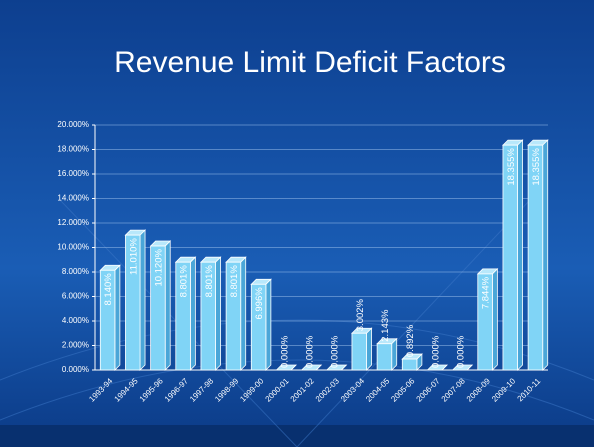 This screenshot has height=447, width=594. I want to click on y-tick-label: 6.000%, so click(75, 296).